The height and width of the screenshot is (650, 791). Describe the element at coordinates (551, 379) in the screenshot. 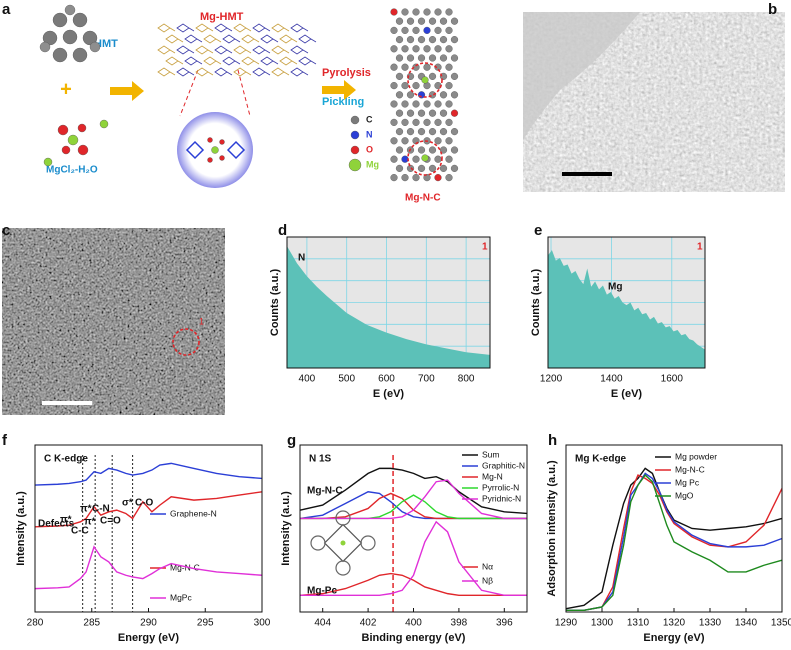

I see `x-tick-label: 1200` at that location.